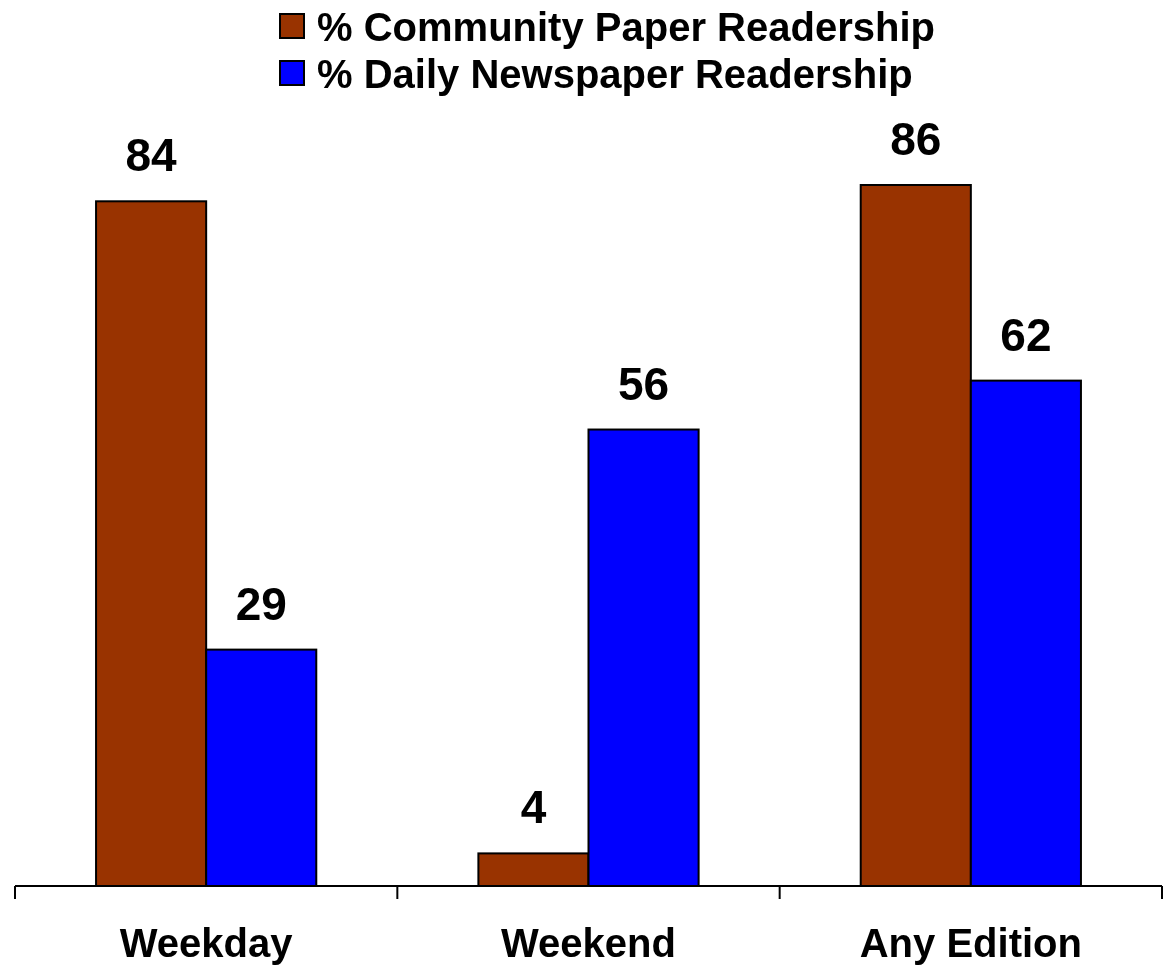  Describe the element at coordinates (151, 155) in the screenshot. I see `data-label: 84` at that location.